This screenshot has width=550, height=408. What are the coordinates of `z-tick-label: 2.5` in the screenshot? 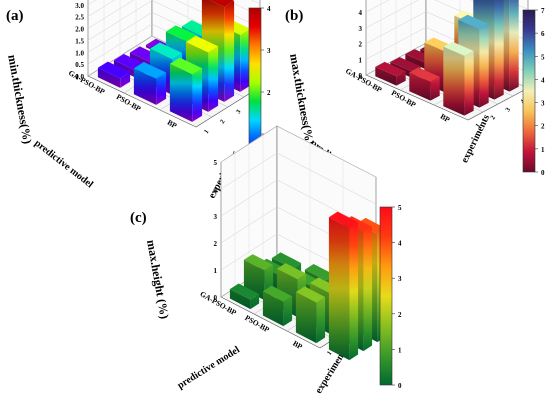 It's located at (79, 18).